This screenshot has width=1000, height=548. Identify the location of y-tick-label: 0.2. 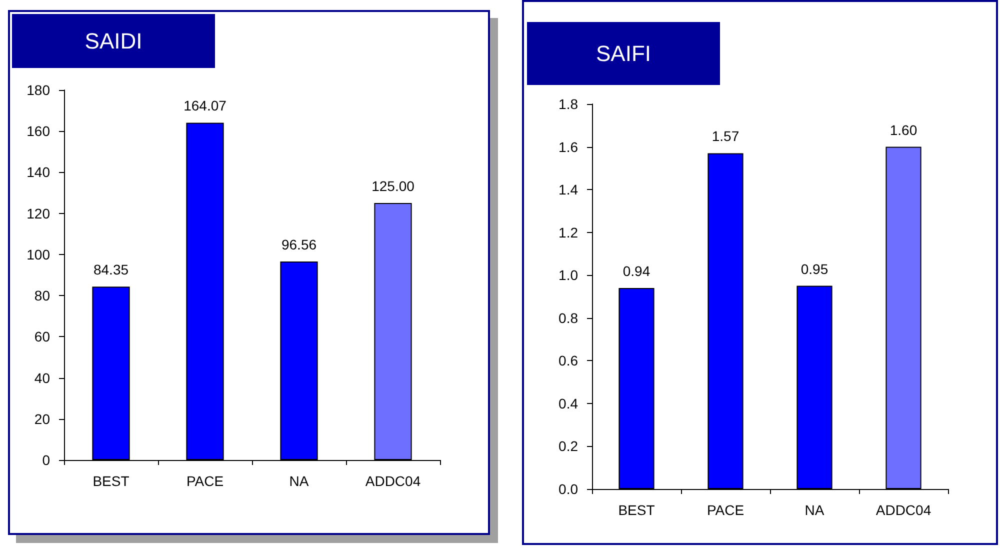
(568, 446).